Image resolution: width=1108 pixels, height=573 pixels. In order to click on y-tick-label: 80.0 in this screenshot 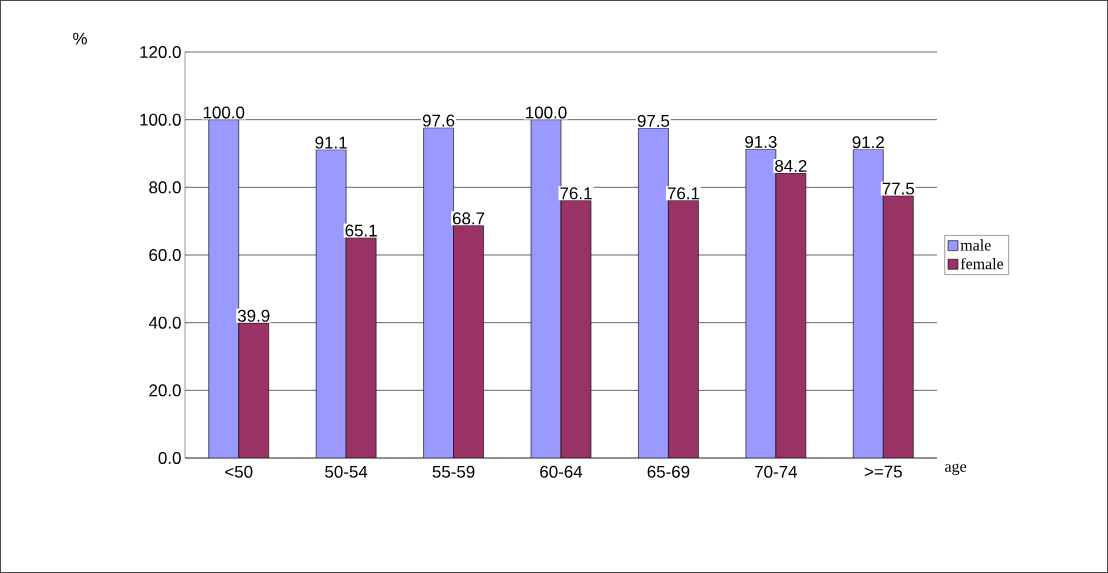, I will do `click(165, 187)`.